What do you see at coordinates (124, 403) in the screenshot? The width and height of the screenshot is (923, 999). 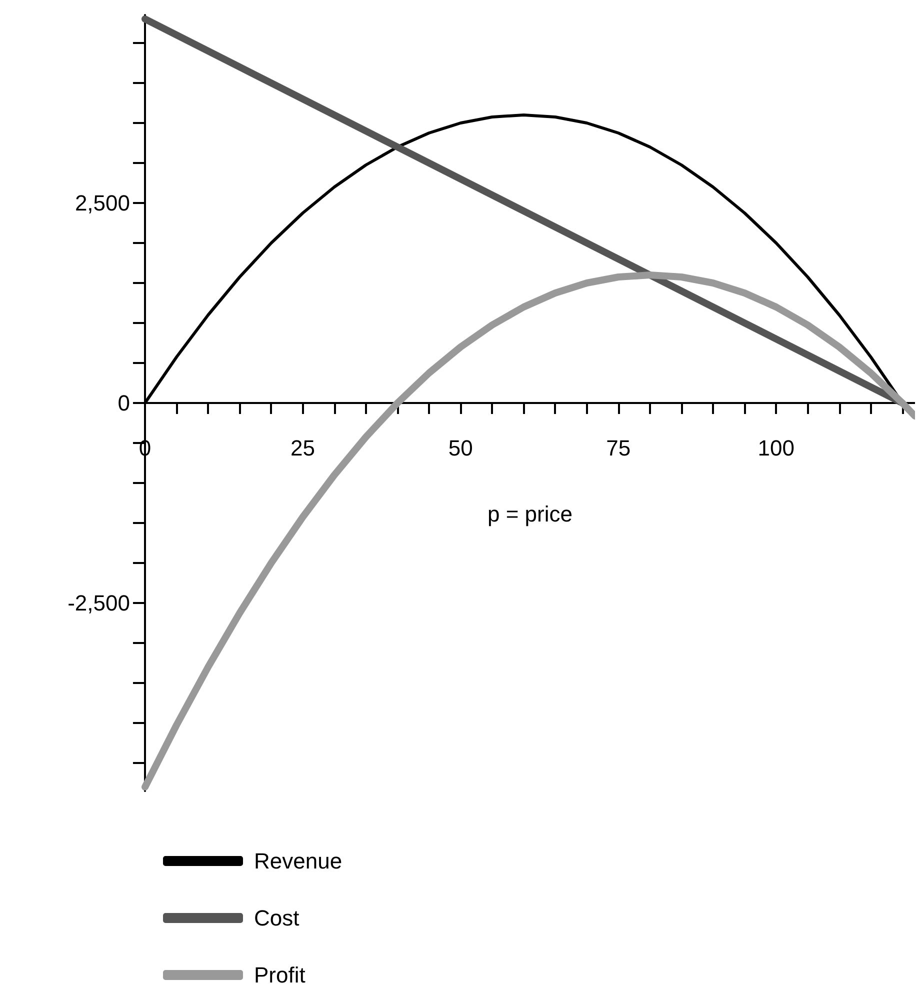 I see `y-tick-label: 0` at bounding box center [124, 403].